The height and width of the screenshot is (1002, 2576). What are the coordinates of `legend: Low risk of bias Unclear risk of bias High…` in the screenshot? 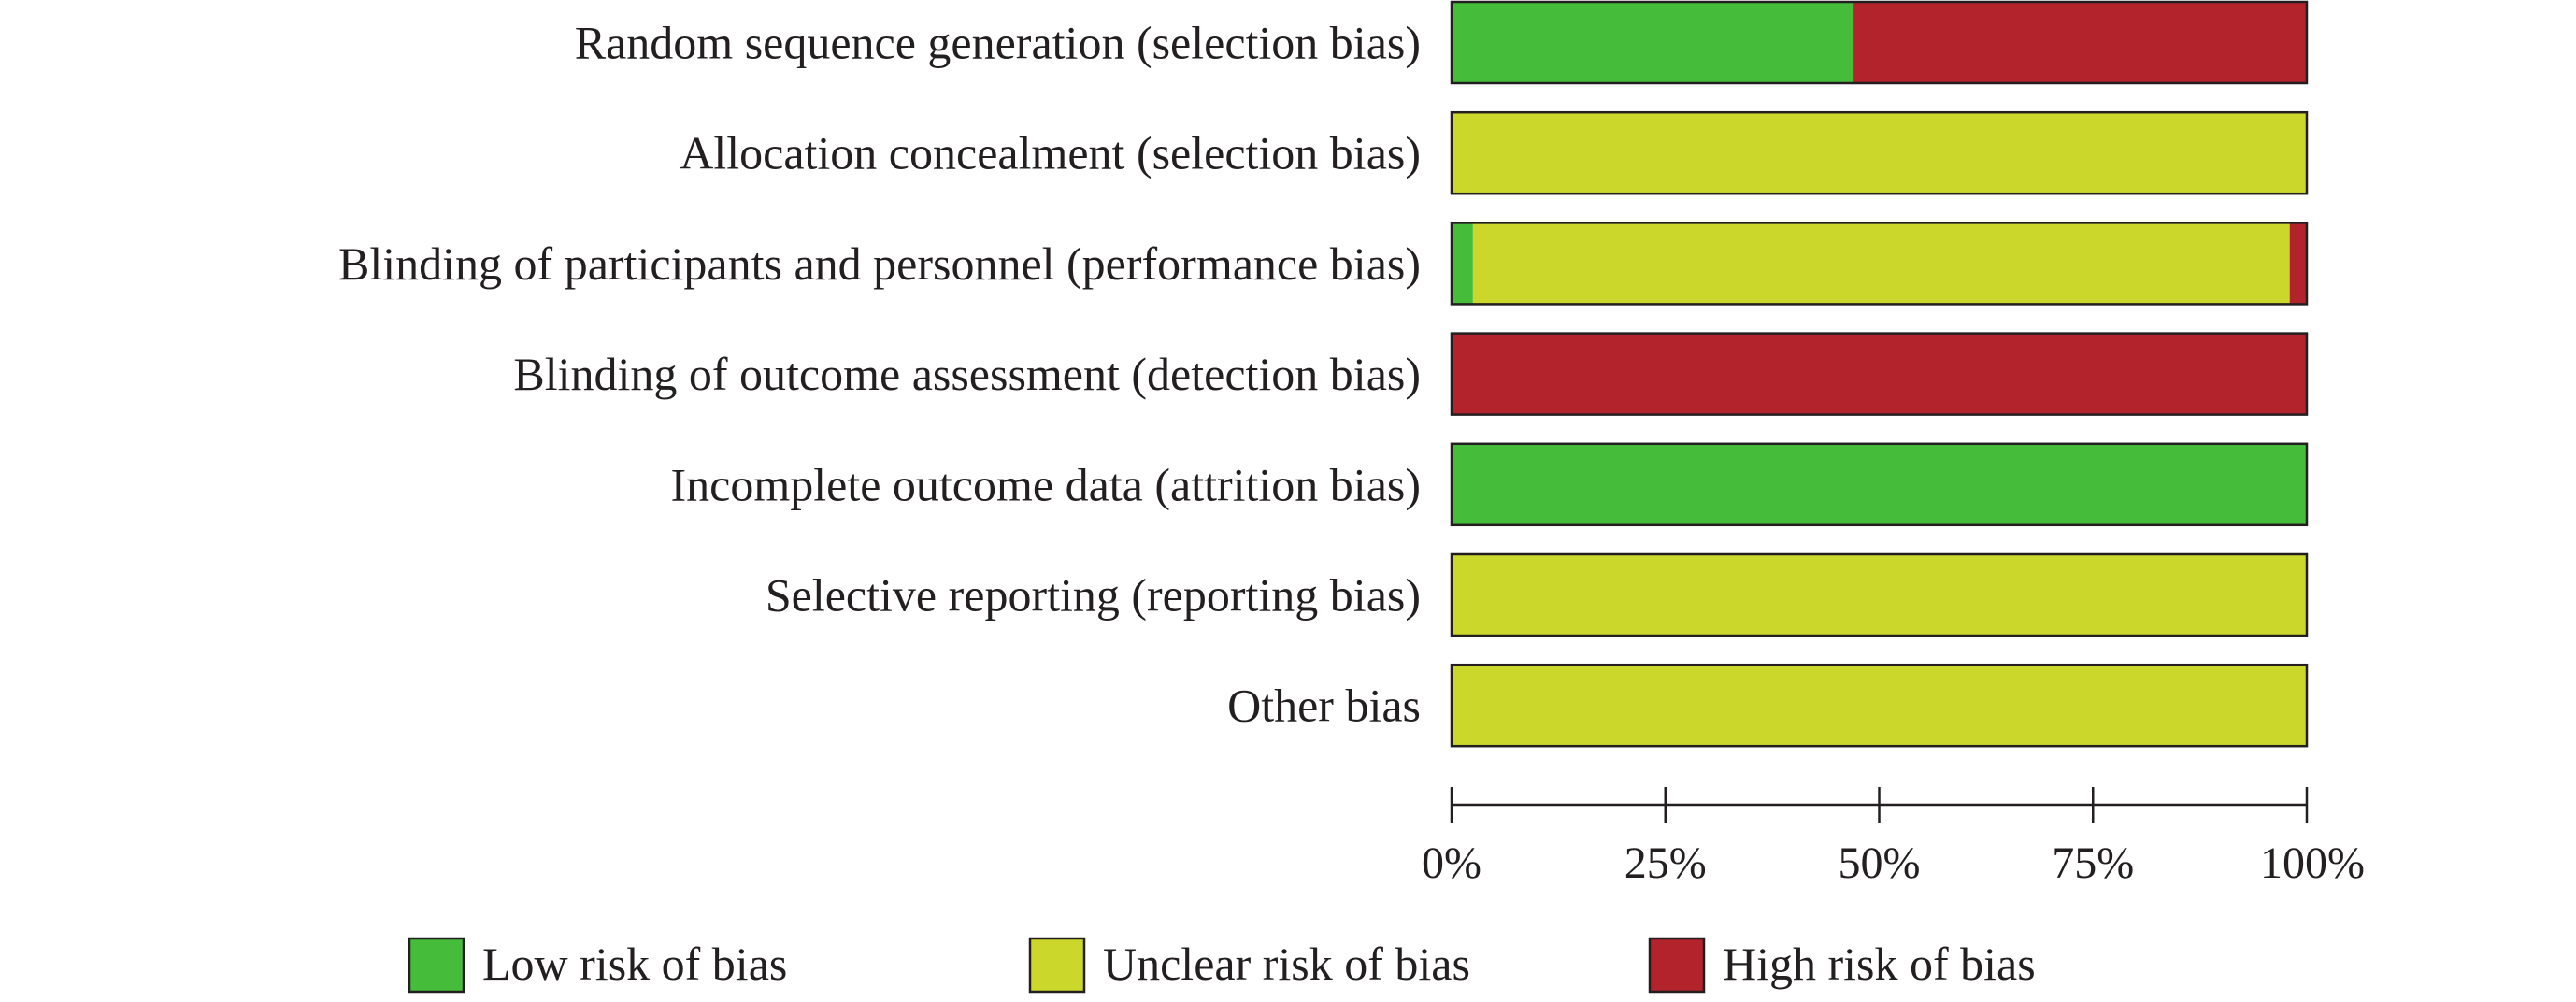 It's located at (1222, 966).